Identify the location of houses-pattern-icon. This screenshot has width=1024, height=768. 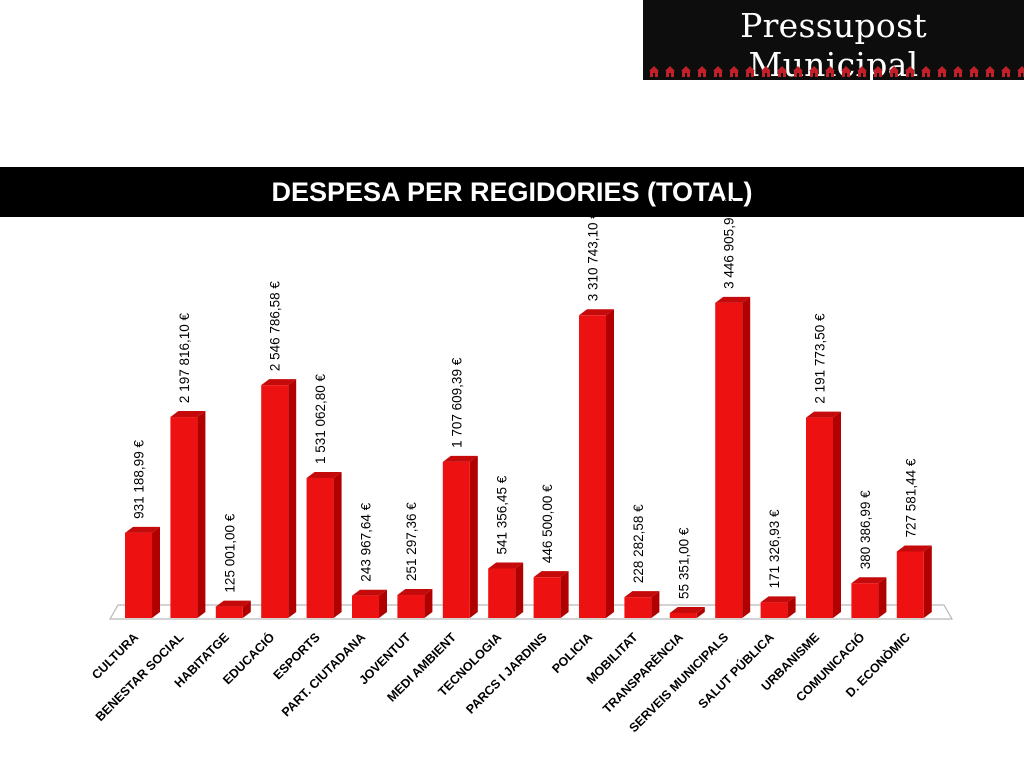
(836, 71).